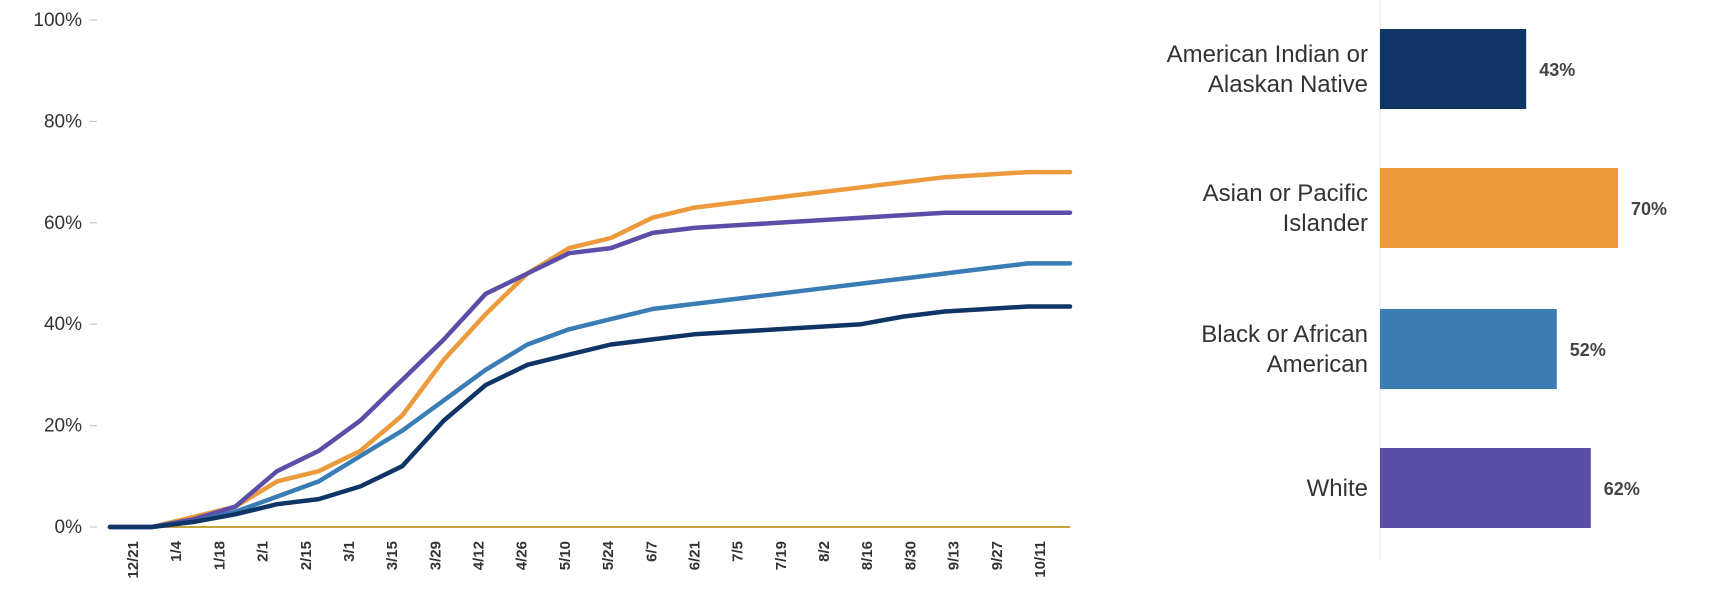  Describe the element at coordinates (219, 555) in the screenshot. I see `x-tick-label: 1/18` at that location.